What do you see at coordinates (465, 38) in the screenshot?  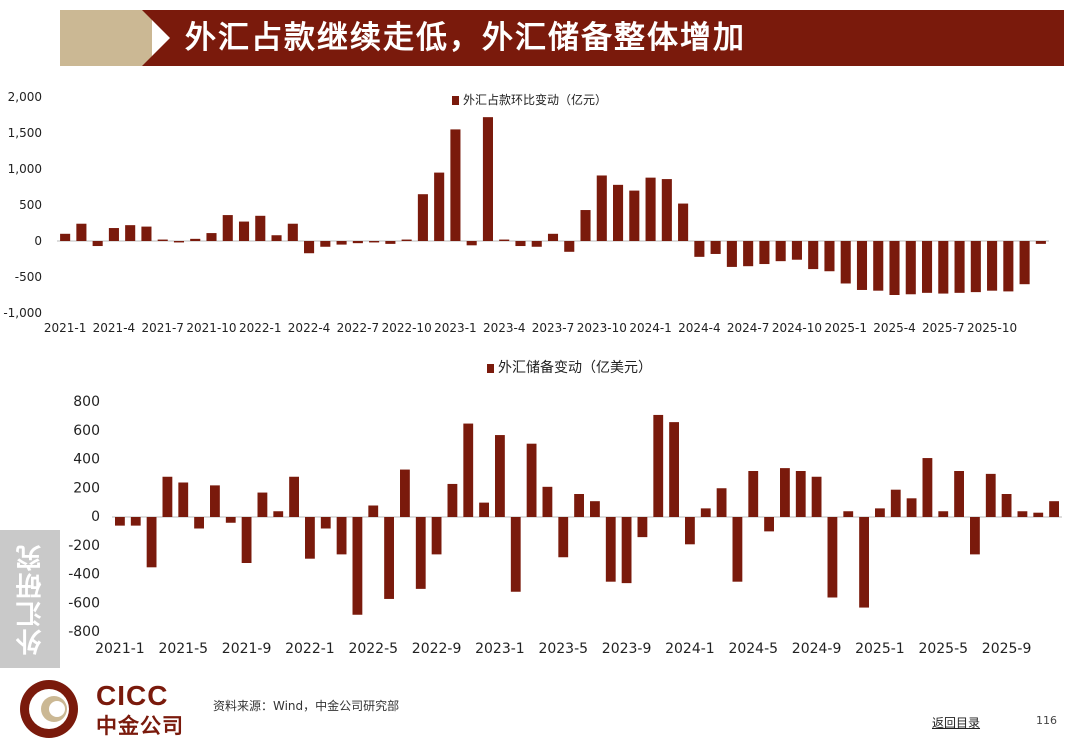 I see `page-title: 外汇占款继续走低，外汇储备整体增加` at bounding box center [465, 38].